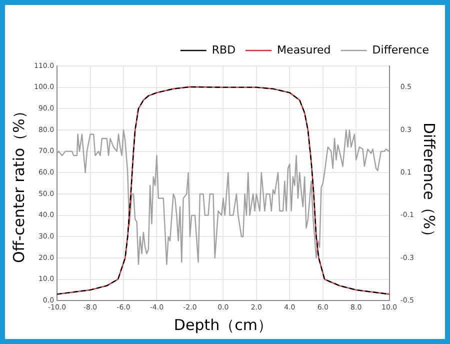  I want to click on legend-label: RBD, so click(224, 49).